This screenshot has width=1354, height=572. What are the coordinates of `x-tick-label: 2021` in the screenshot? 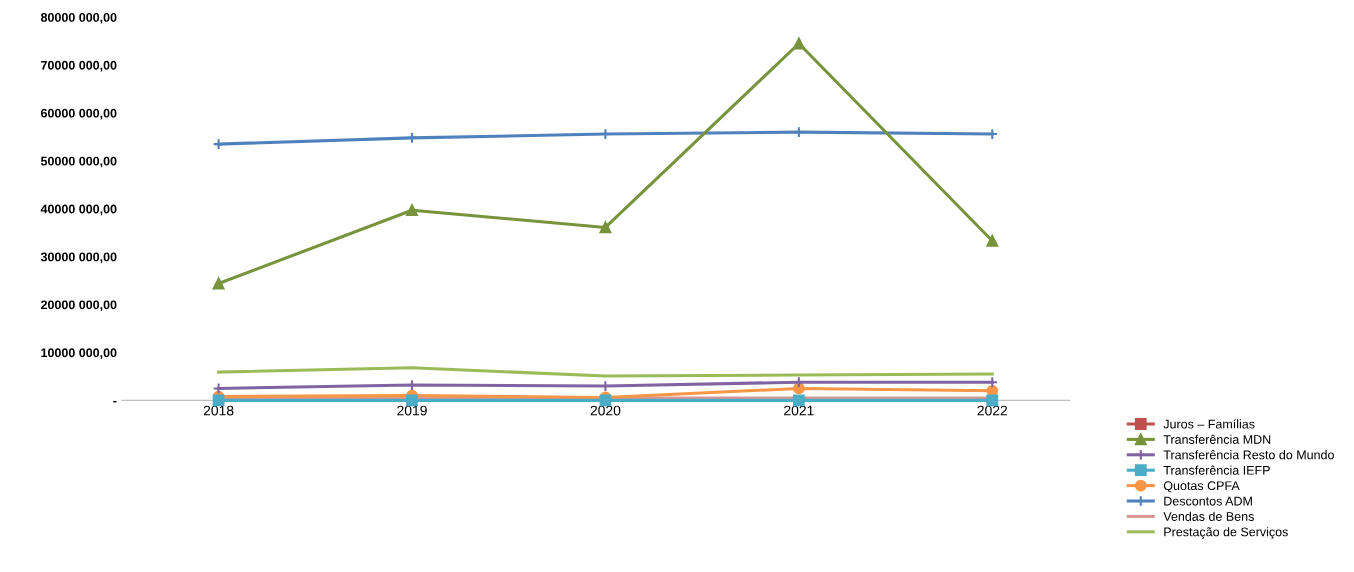 It's located at (799, 410).